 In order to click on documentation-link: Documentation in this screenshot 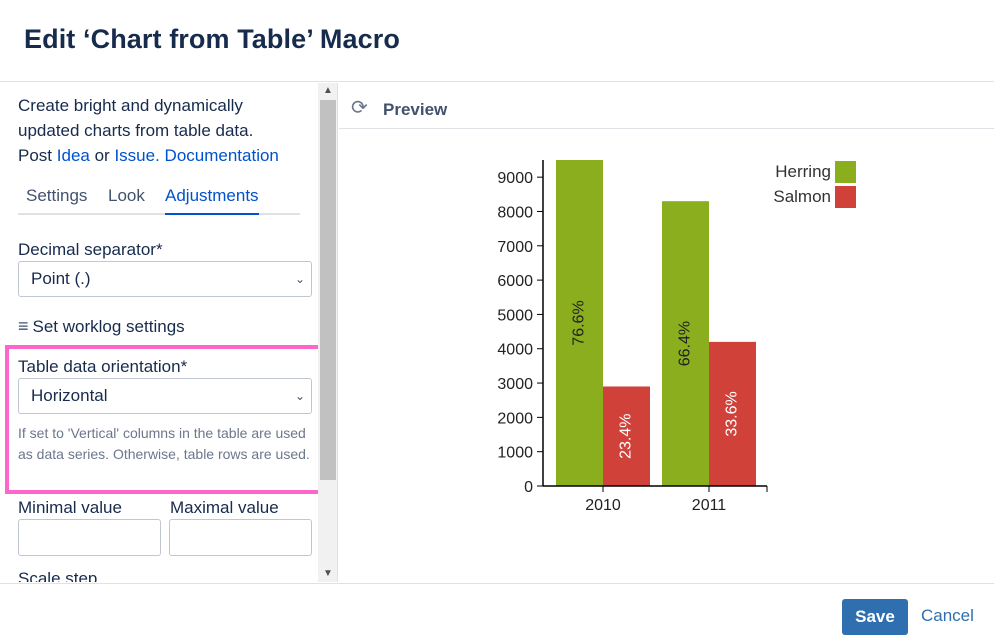, I will do `click(221, 155)`.